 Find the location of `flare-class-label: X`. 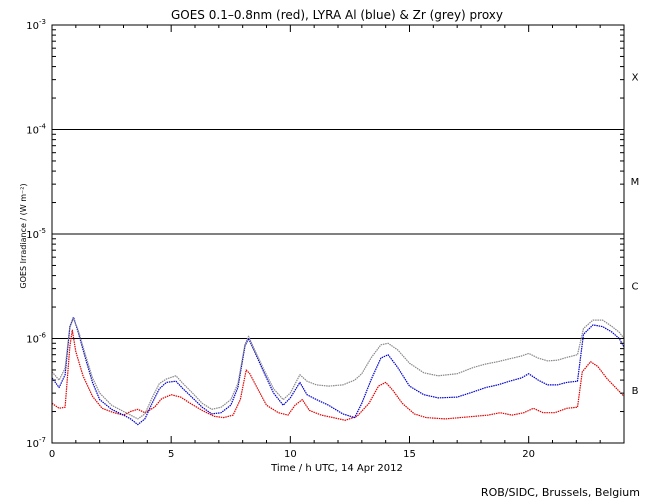

flare-class-label: X is located at coordinates (635, 78).